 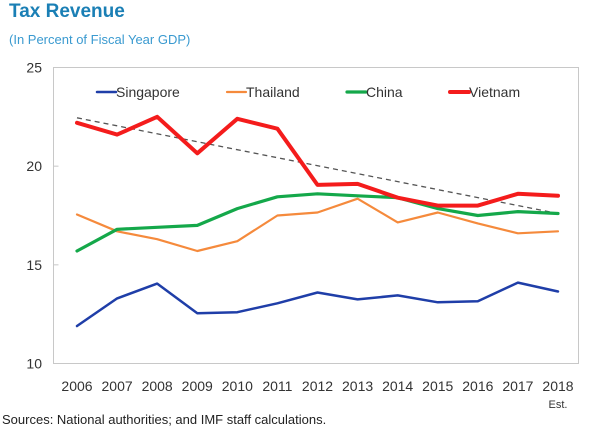 What do you see at coordinates (317, 386) in the screenshot?
I see `x-tick-label: 2012` at bounding box center [317, 386].